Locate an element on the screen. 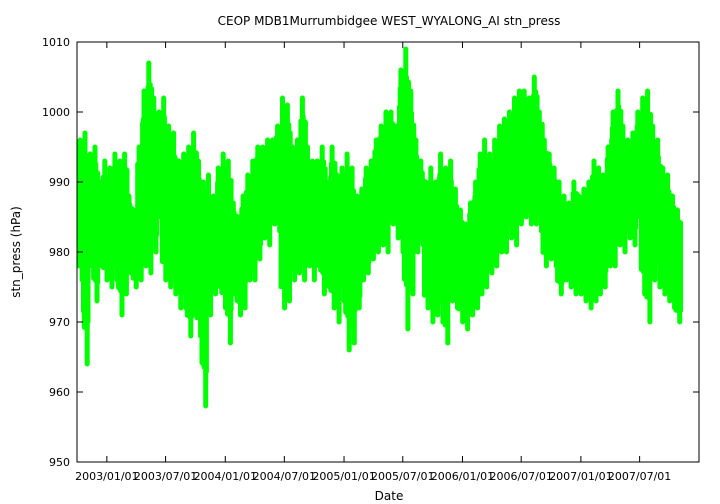 The image size is (720, 504). x-tick-label: 2004/01/01 is located at coordinates (225, 476).